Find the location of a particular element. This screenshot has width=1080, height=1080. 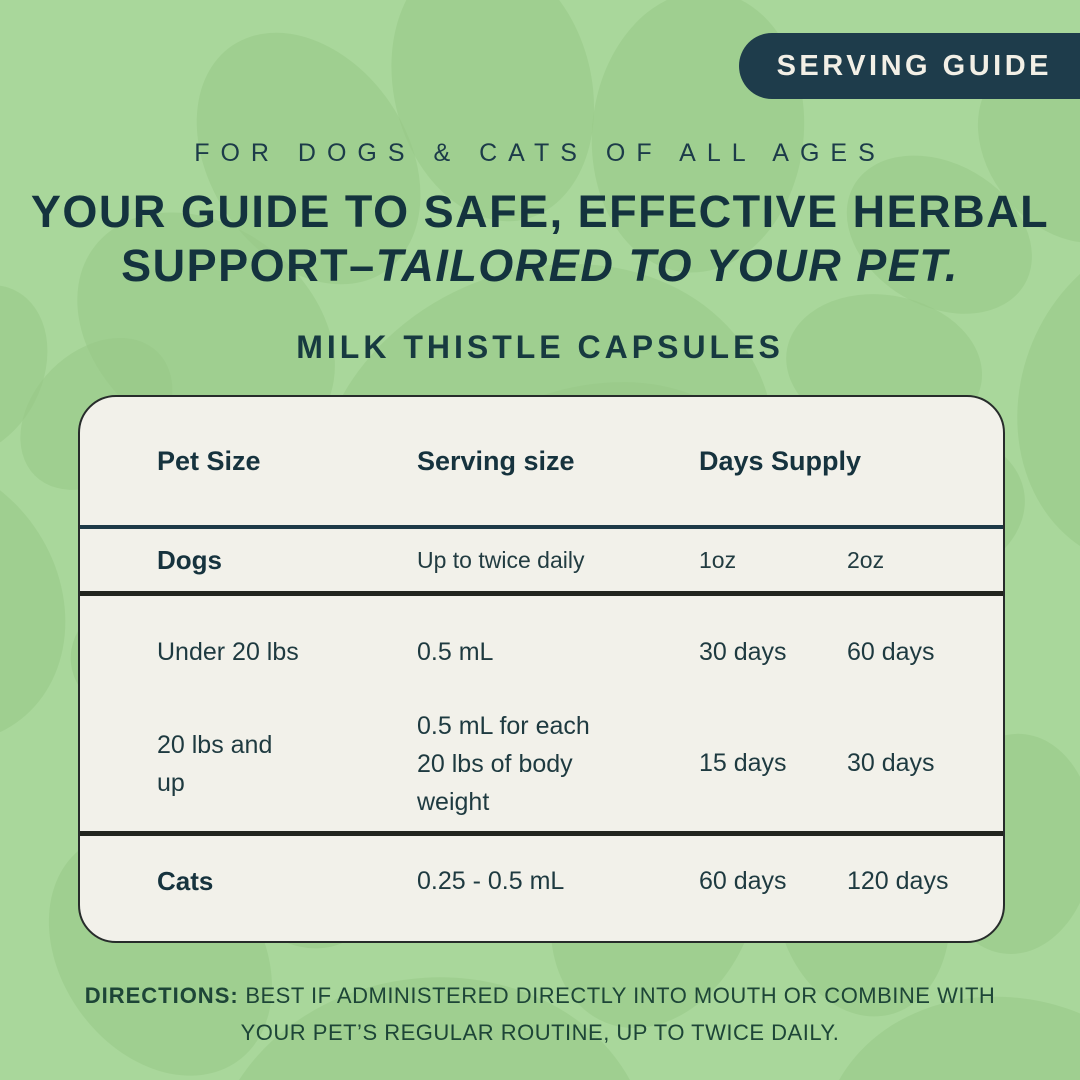

cats-section-row: Cats 0.25 - 0.5 mL 60 days 120 days is located at coordinates (541, 888).